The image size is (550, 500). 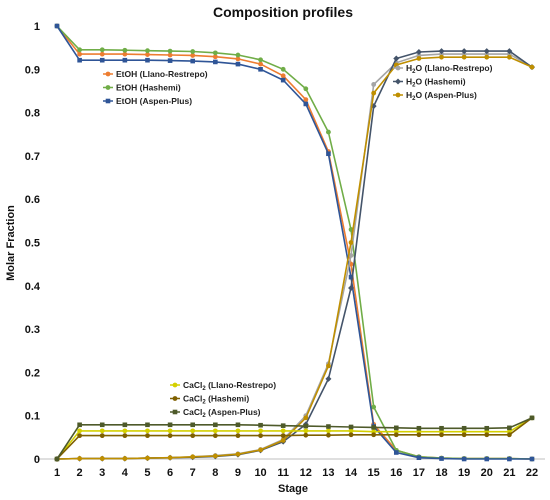 What do you see at coordinates (436, 83) in the screenshot?
I see `legend-entry-label: H2O (Hashemi)` at bounding box center [436, 83].